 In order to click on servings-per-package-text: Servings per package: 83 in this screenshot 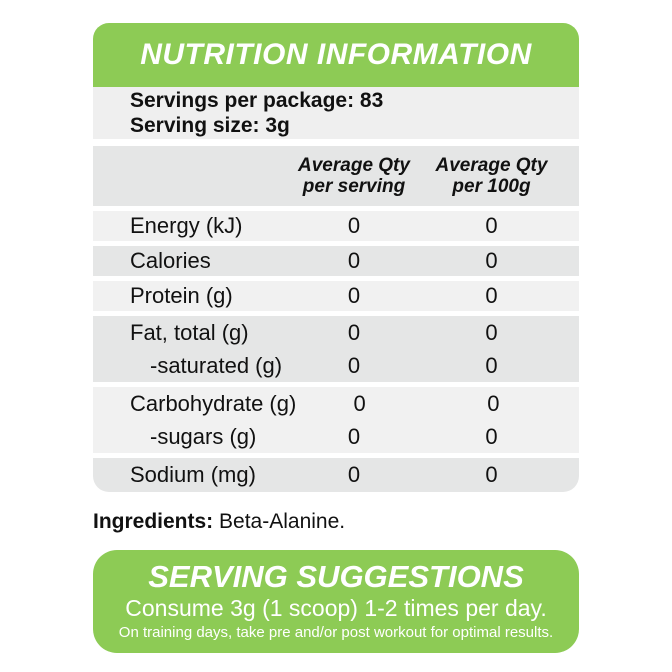, I will do `click(257, 100)`.